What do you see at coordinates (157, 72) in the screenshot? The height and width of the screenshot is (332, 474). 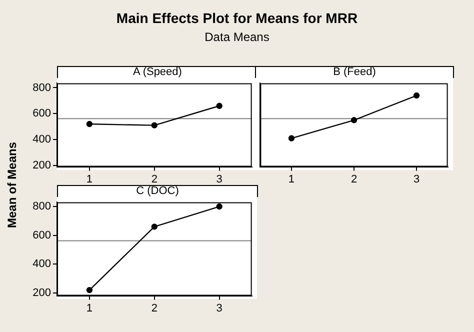 I see `chart-title: A (Speed)` at bounding box center [157, 72].